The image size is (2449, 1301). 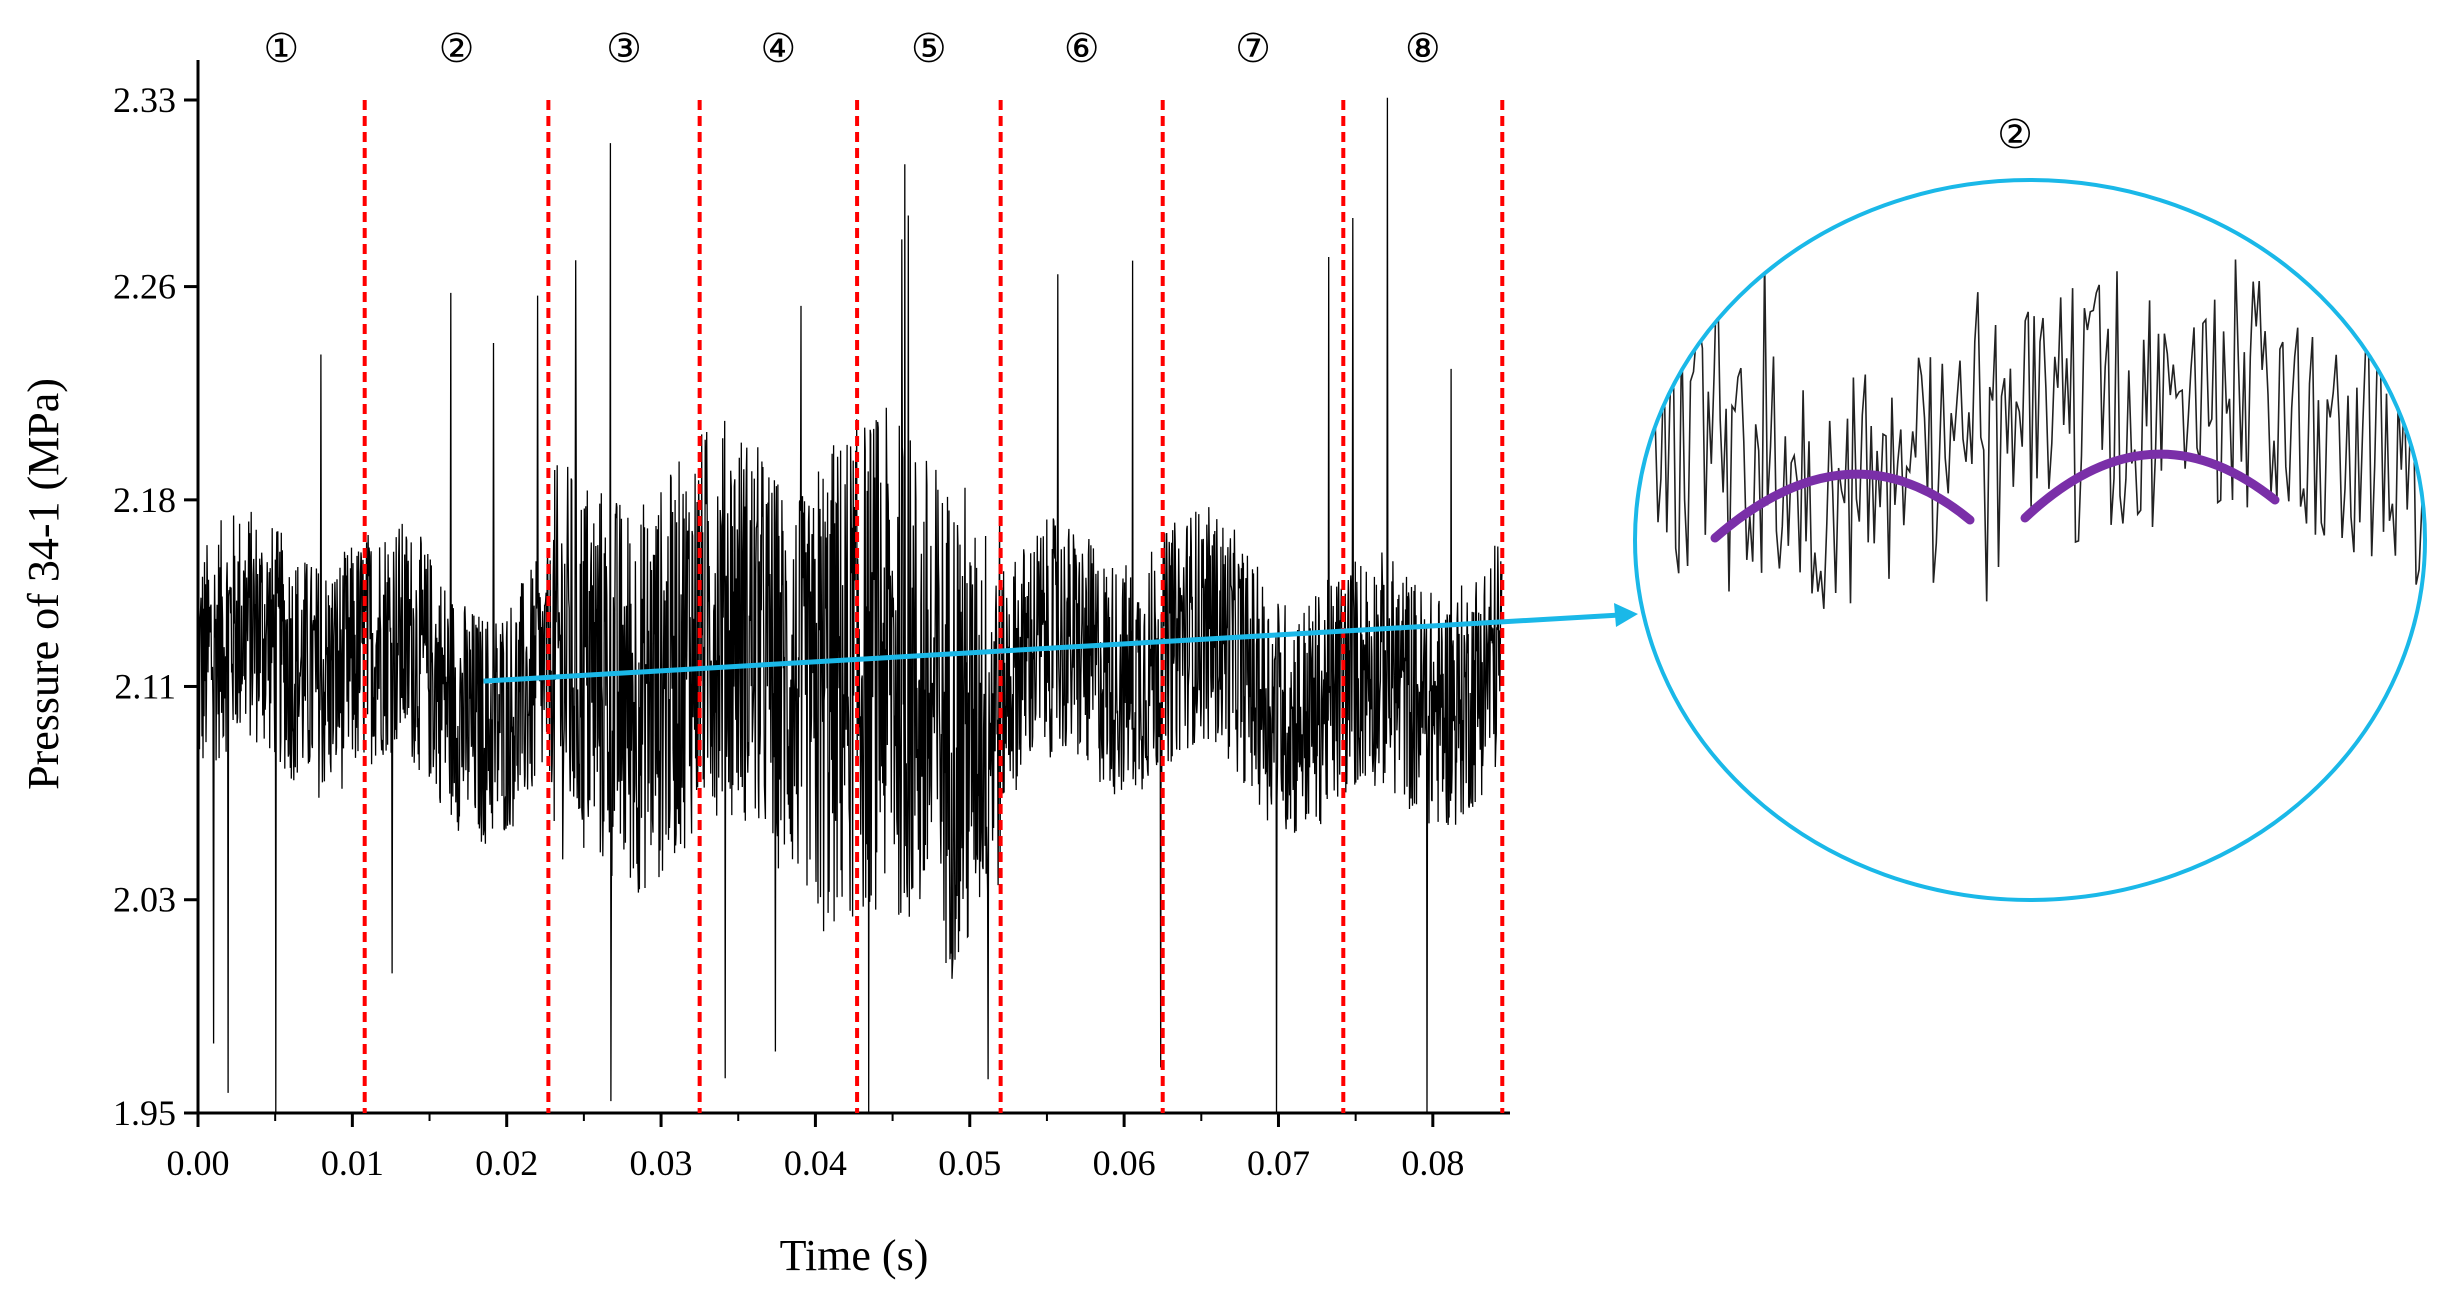 What do you see at coordinates (43, 584) in the screenshot?
I see `y-axis-title: Pressure of 34-1 (MPa)` at bounding box center [43, 584].